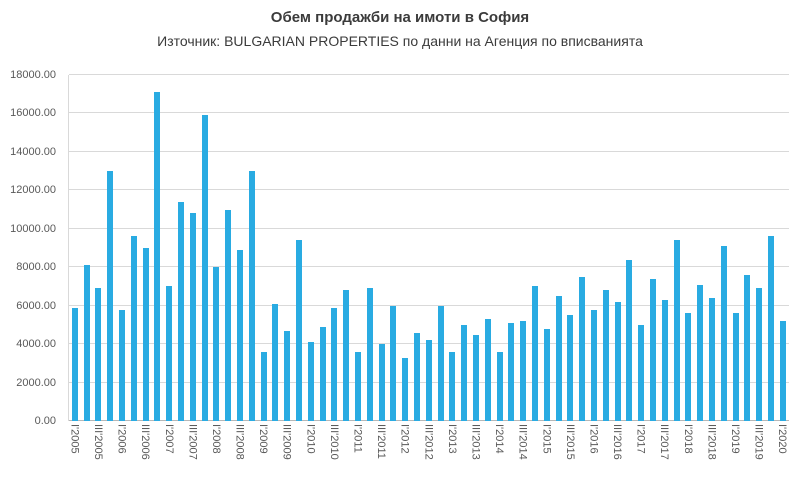  What do you see at coordinates (86, 343) in the screenshot?
I see `bar-II'2005` at bounding box center [86, 343].